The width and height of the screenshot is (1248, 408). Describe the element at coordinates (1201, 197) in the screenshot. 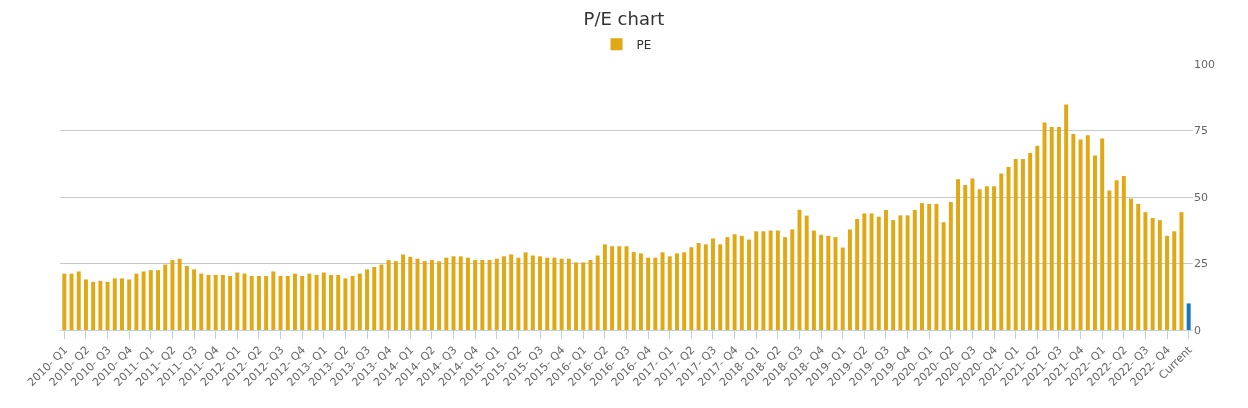

I see `y-tick-label: 50` at that location.